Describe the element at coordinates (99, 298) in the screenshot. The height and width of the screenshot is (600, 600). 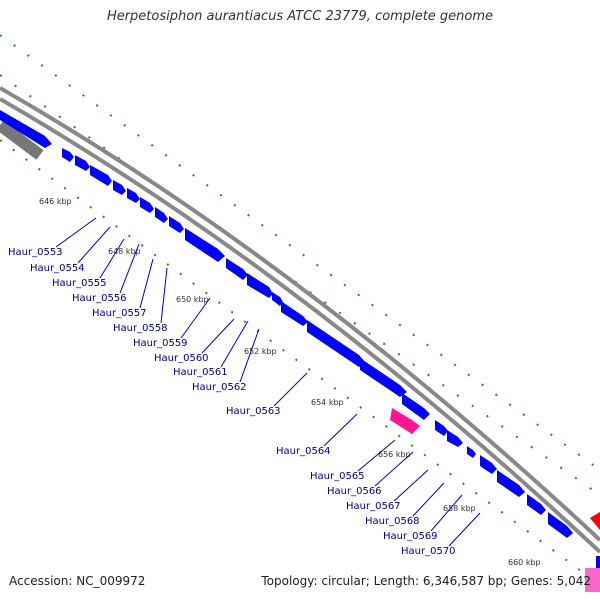
I see `gene-label: Haur_0556` at that location.